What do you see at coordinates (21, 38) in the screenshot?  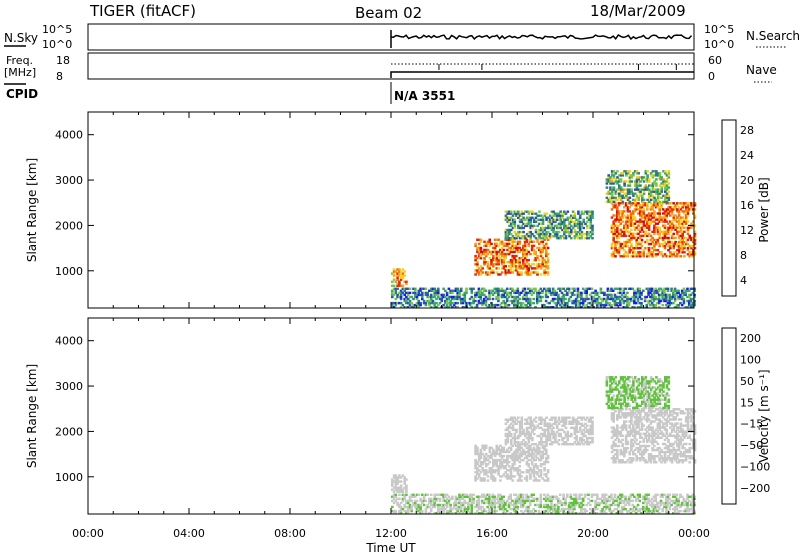 I see `nsky-label: N.Sky` at bounding box center [21, 38].